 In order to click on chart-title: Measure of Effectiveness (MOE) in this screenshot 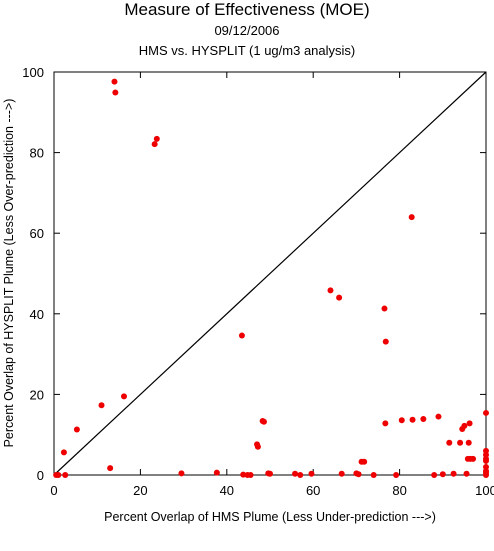, I will do `click(247, 9)`.